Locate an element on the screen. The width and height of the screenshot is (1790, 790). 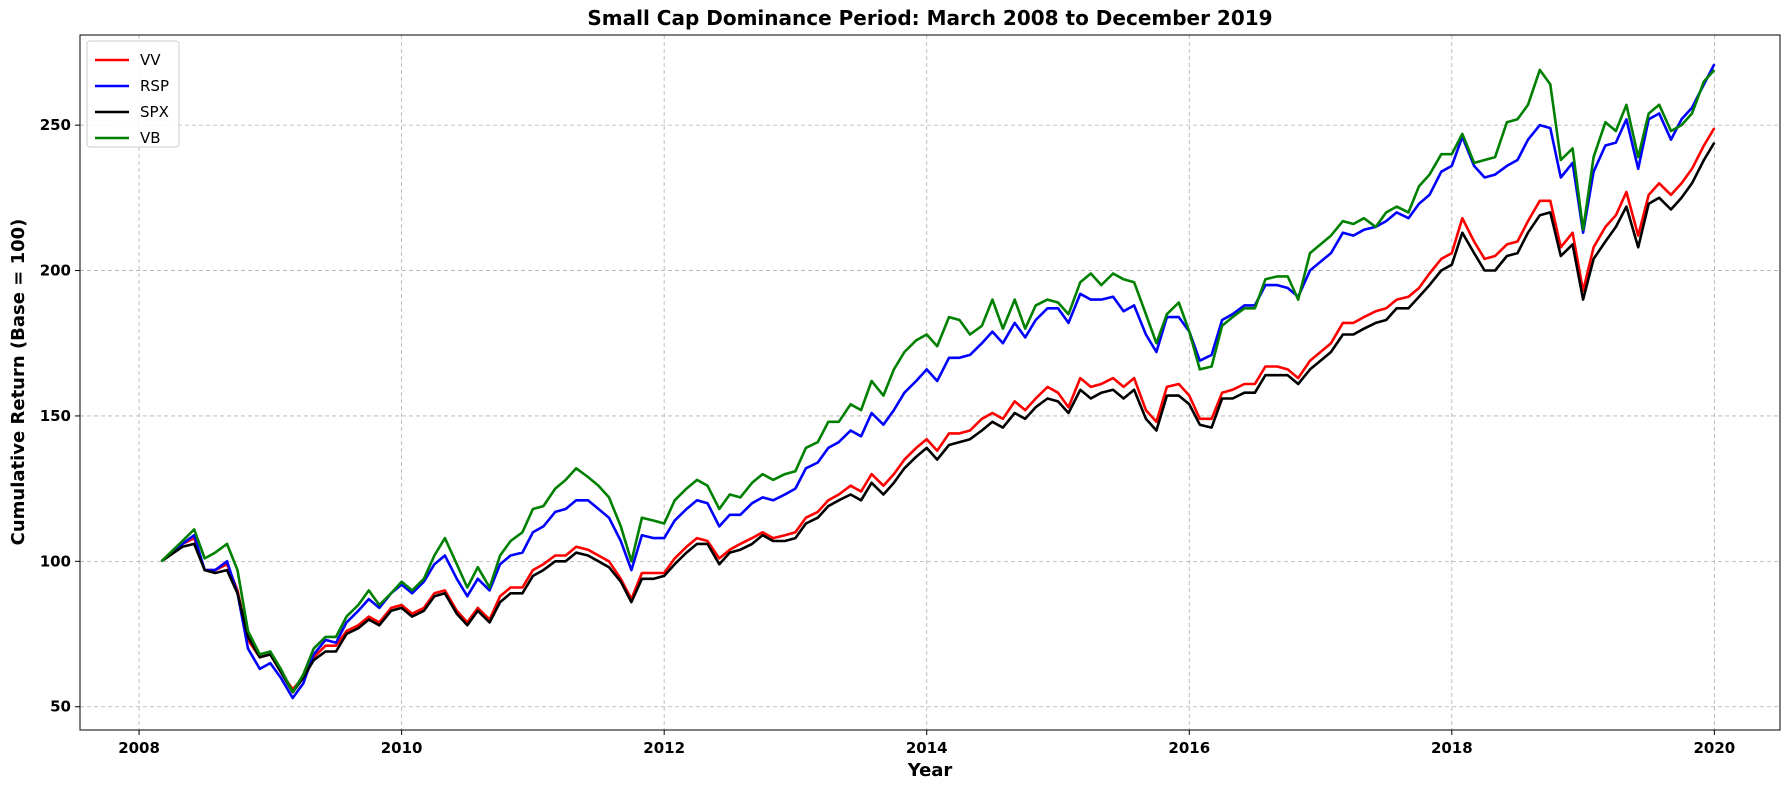
y-tick-label: 50 is located at coordinates (60, 707).